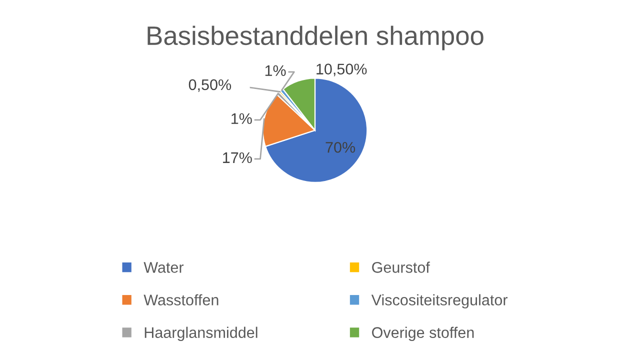  What do you see at coordinates (401, 267) in the screenshot?
I see `legend-label: Geurstof` at bounding box center [401, 267].